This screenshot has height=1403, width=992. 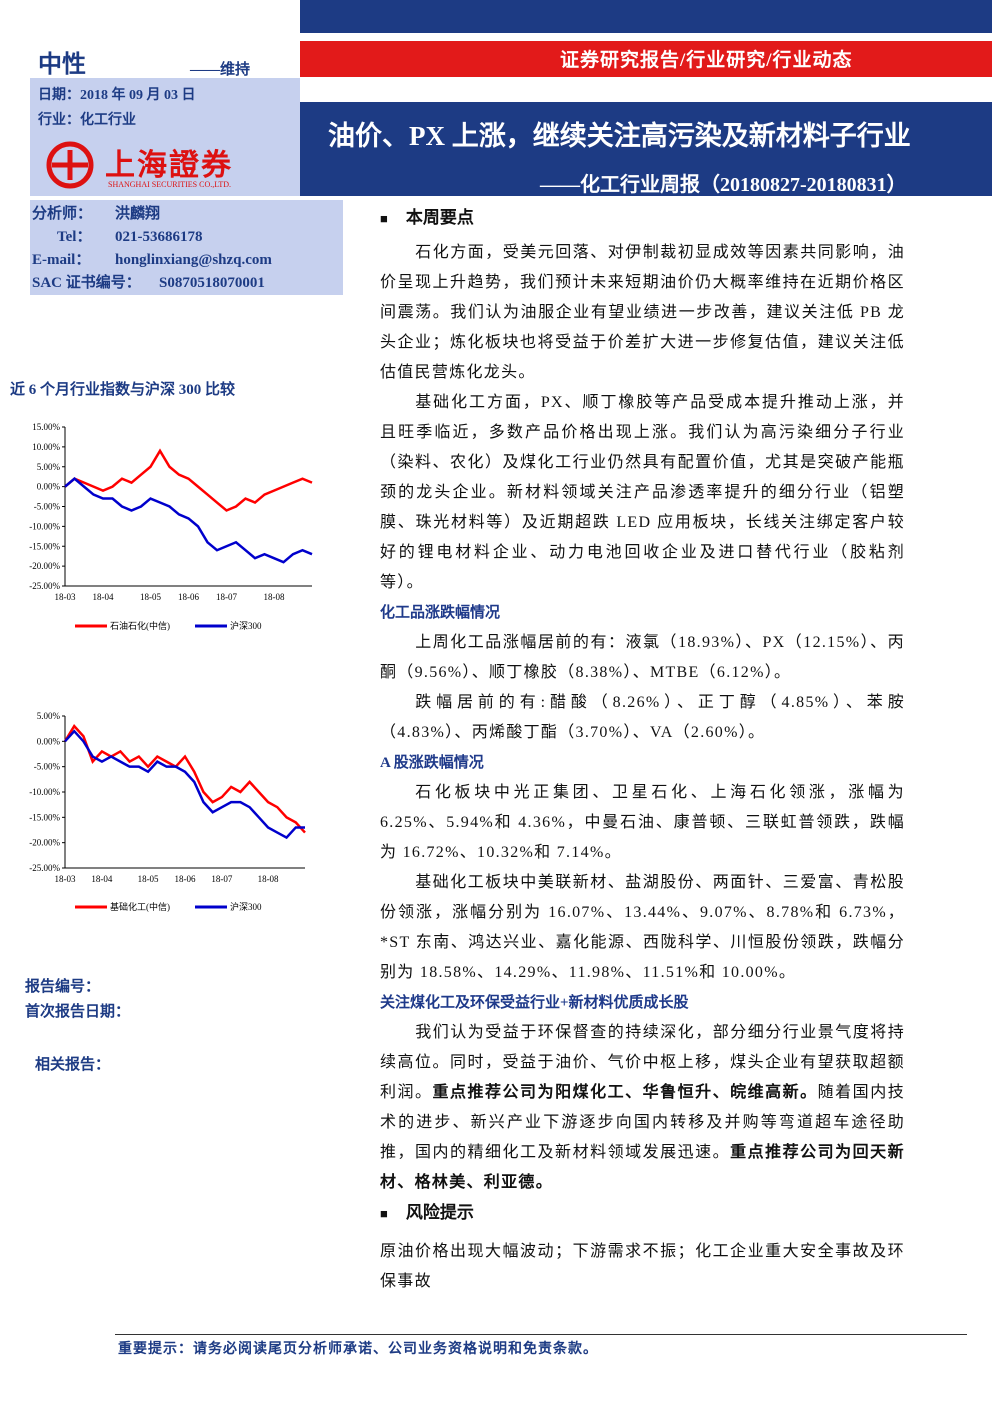 I want to click on title-band, so click(x=646, y=149).